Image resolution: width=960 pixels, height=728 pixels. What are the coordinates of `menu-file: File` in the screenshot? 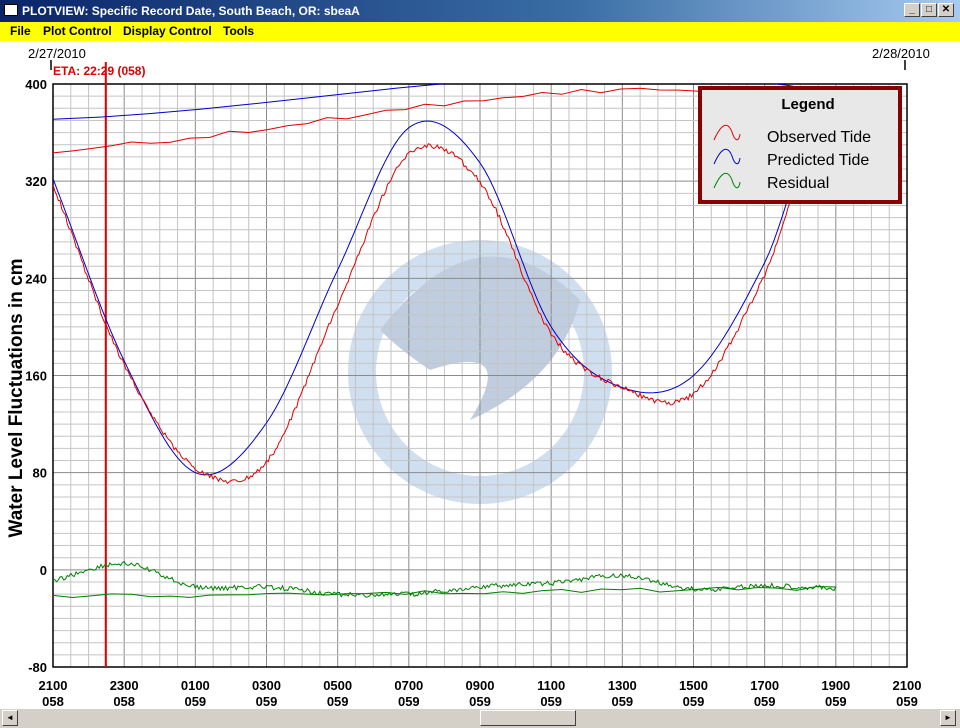 It's located at (20, 31).